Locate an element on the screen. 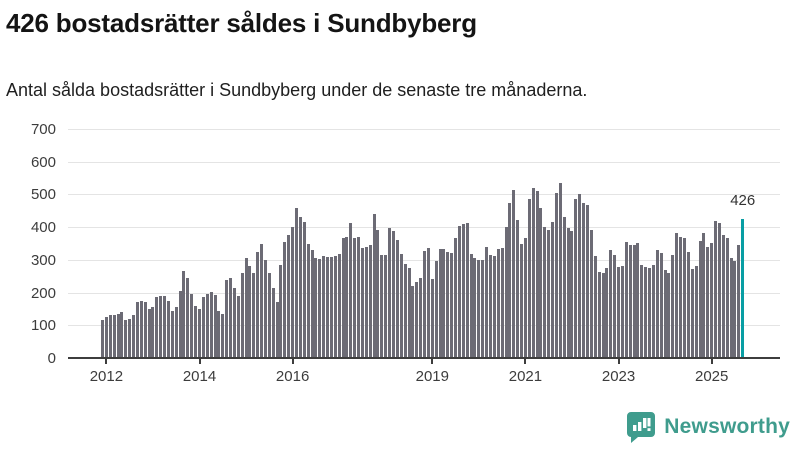 The height and width of the screenshot is (450, 800). x-axis-tick-2019 is located at coordinates (432, 361).